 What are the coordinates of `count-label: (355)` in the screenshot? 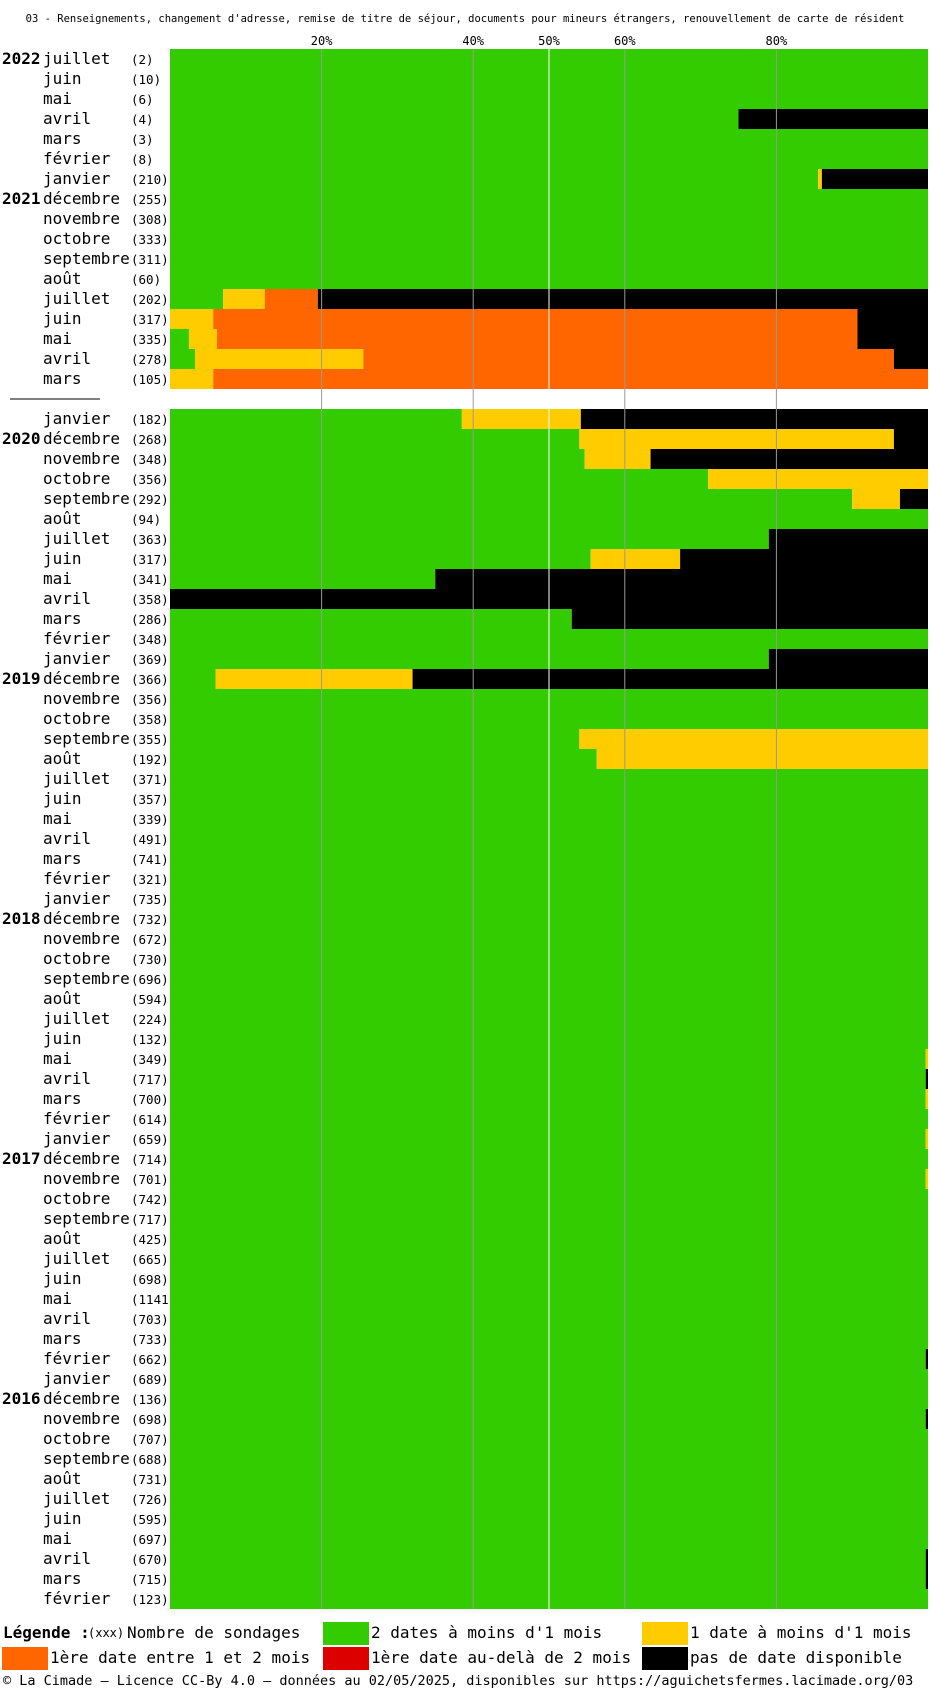 It's located at (150, 739).